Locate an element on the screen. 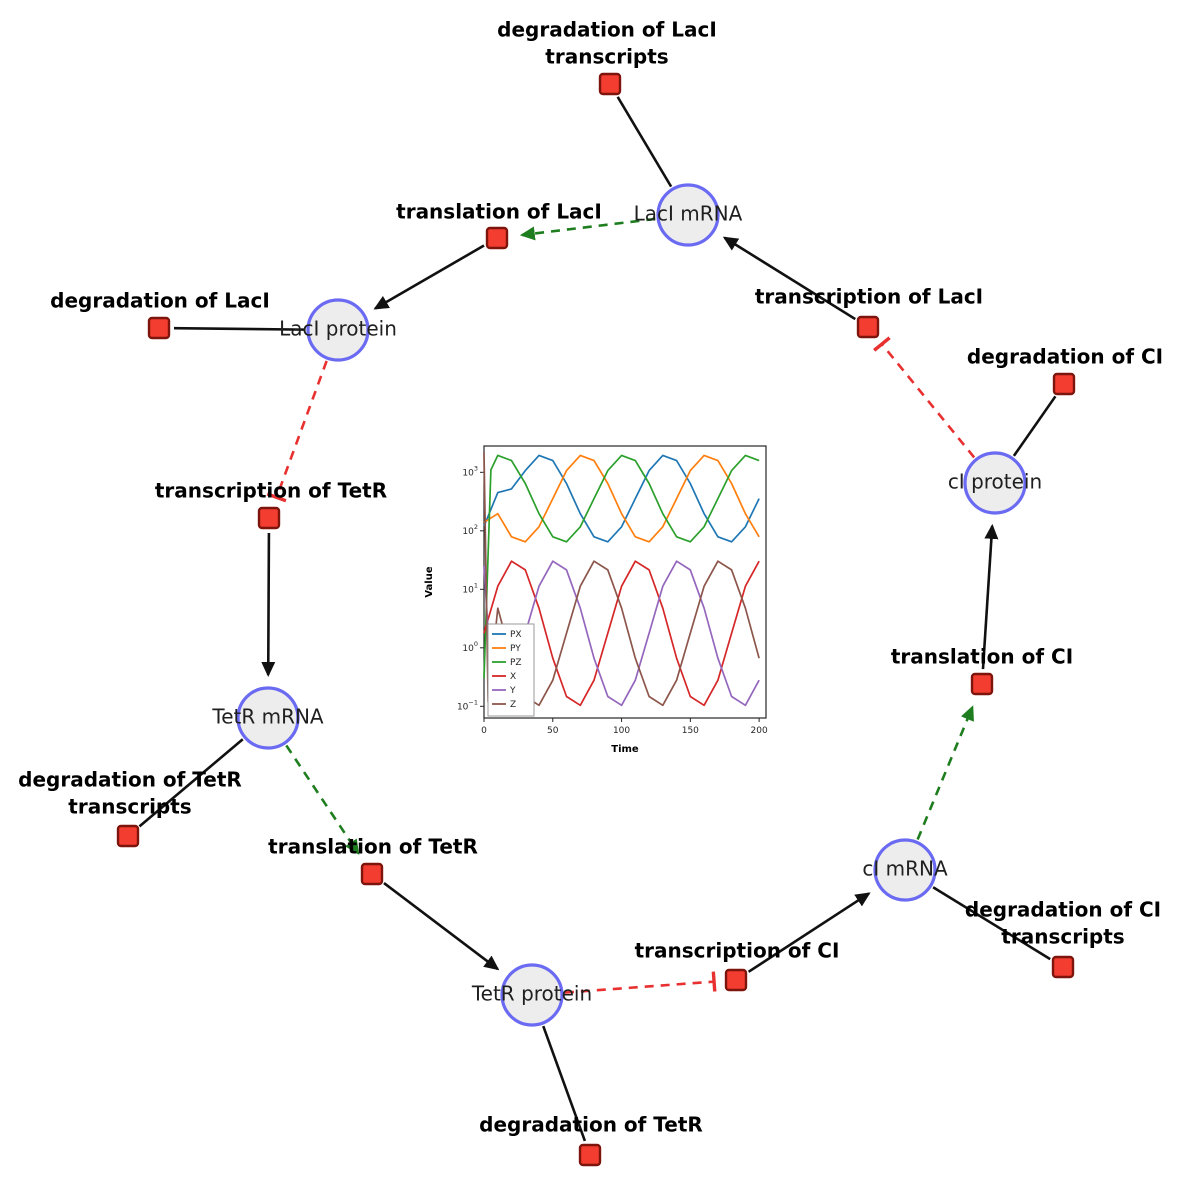 Image resolution: width=1189 pixels, height=1200 pixels. reaction-label: translation of CI is located at coordinates (982, 657).